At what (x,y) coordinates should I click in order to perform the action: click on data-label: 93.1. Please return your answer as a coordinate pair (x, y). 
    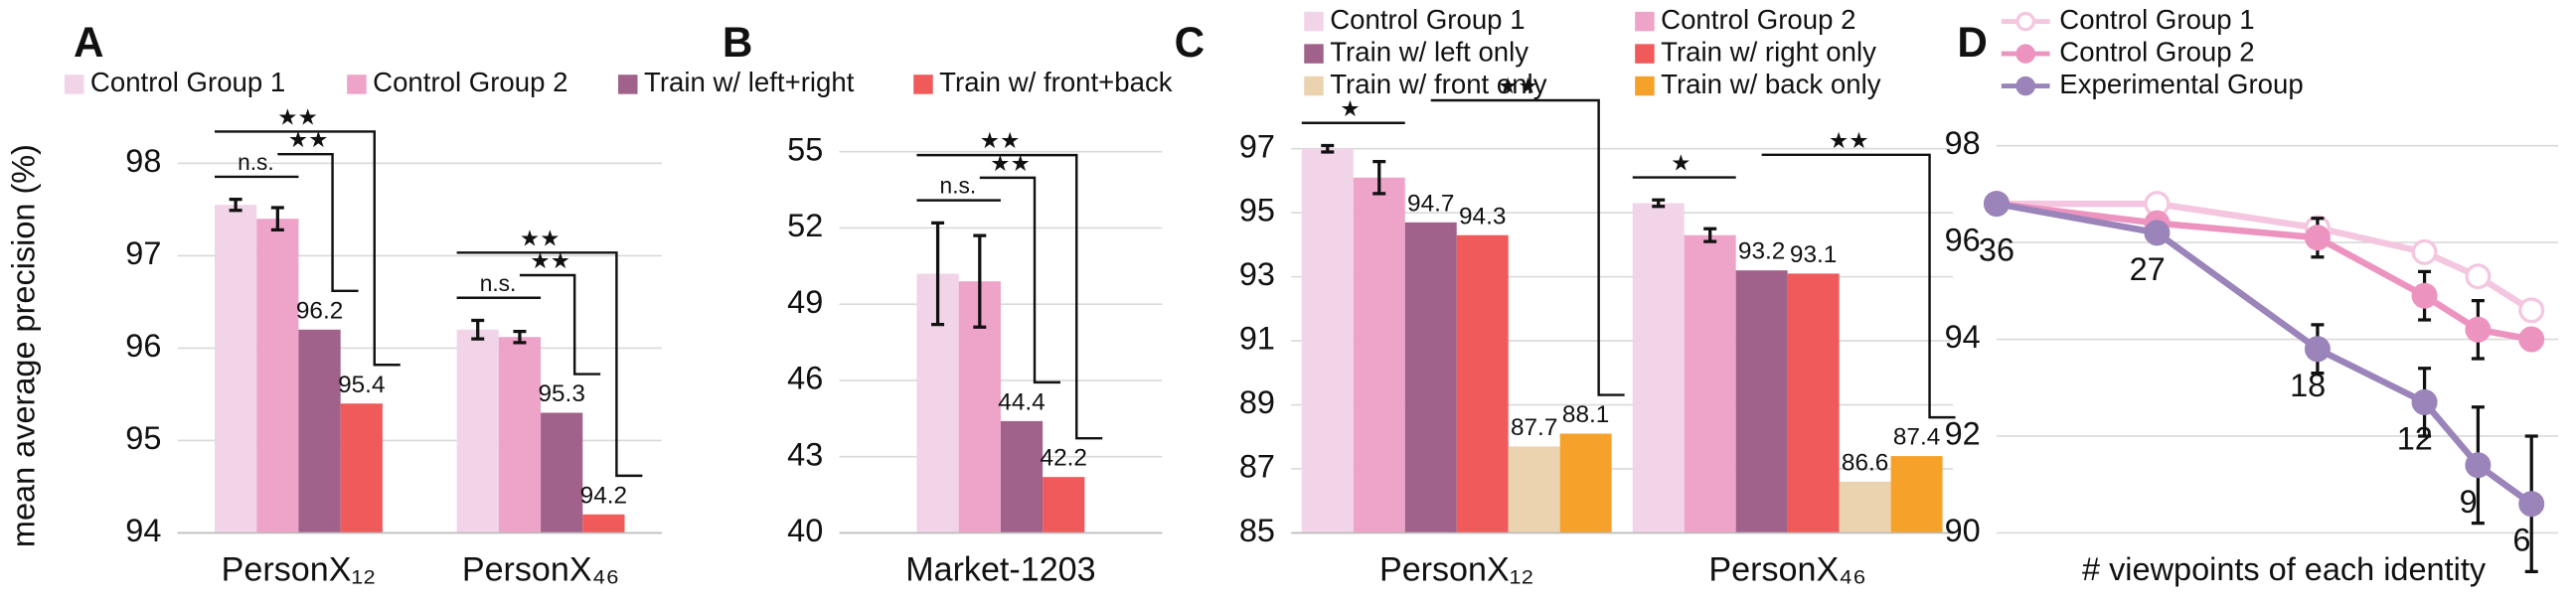
    Looking at the image, I should click on (1813, 254).